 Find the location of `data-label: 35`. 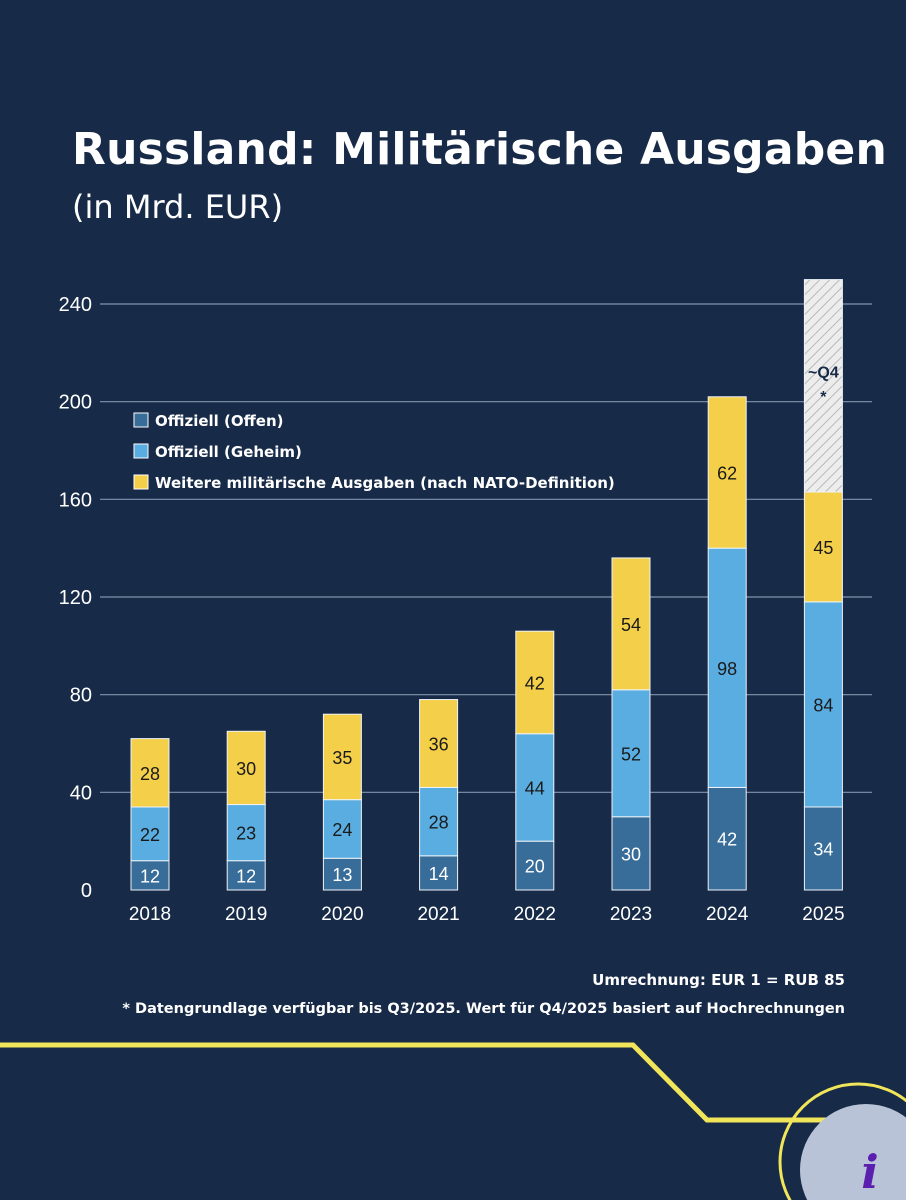

data-label: 35 is located at coordinates (342, 758).